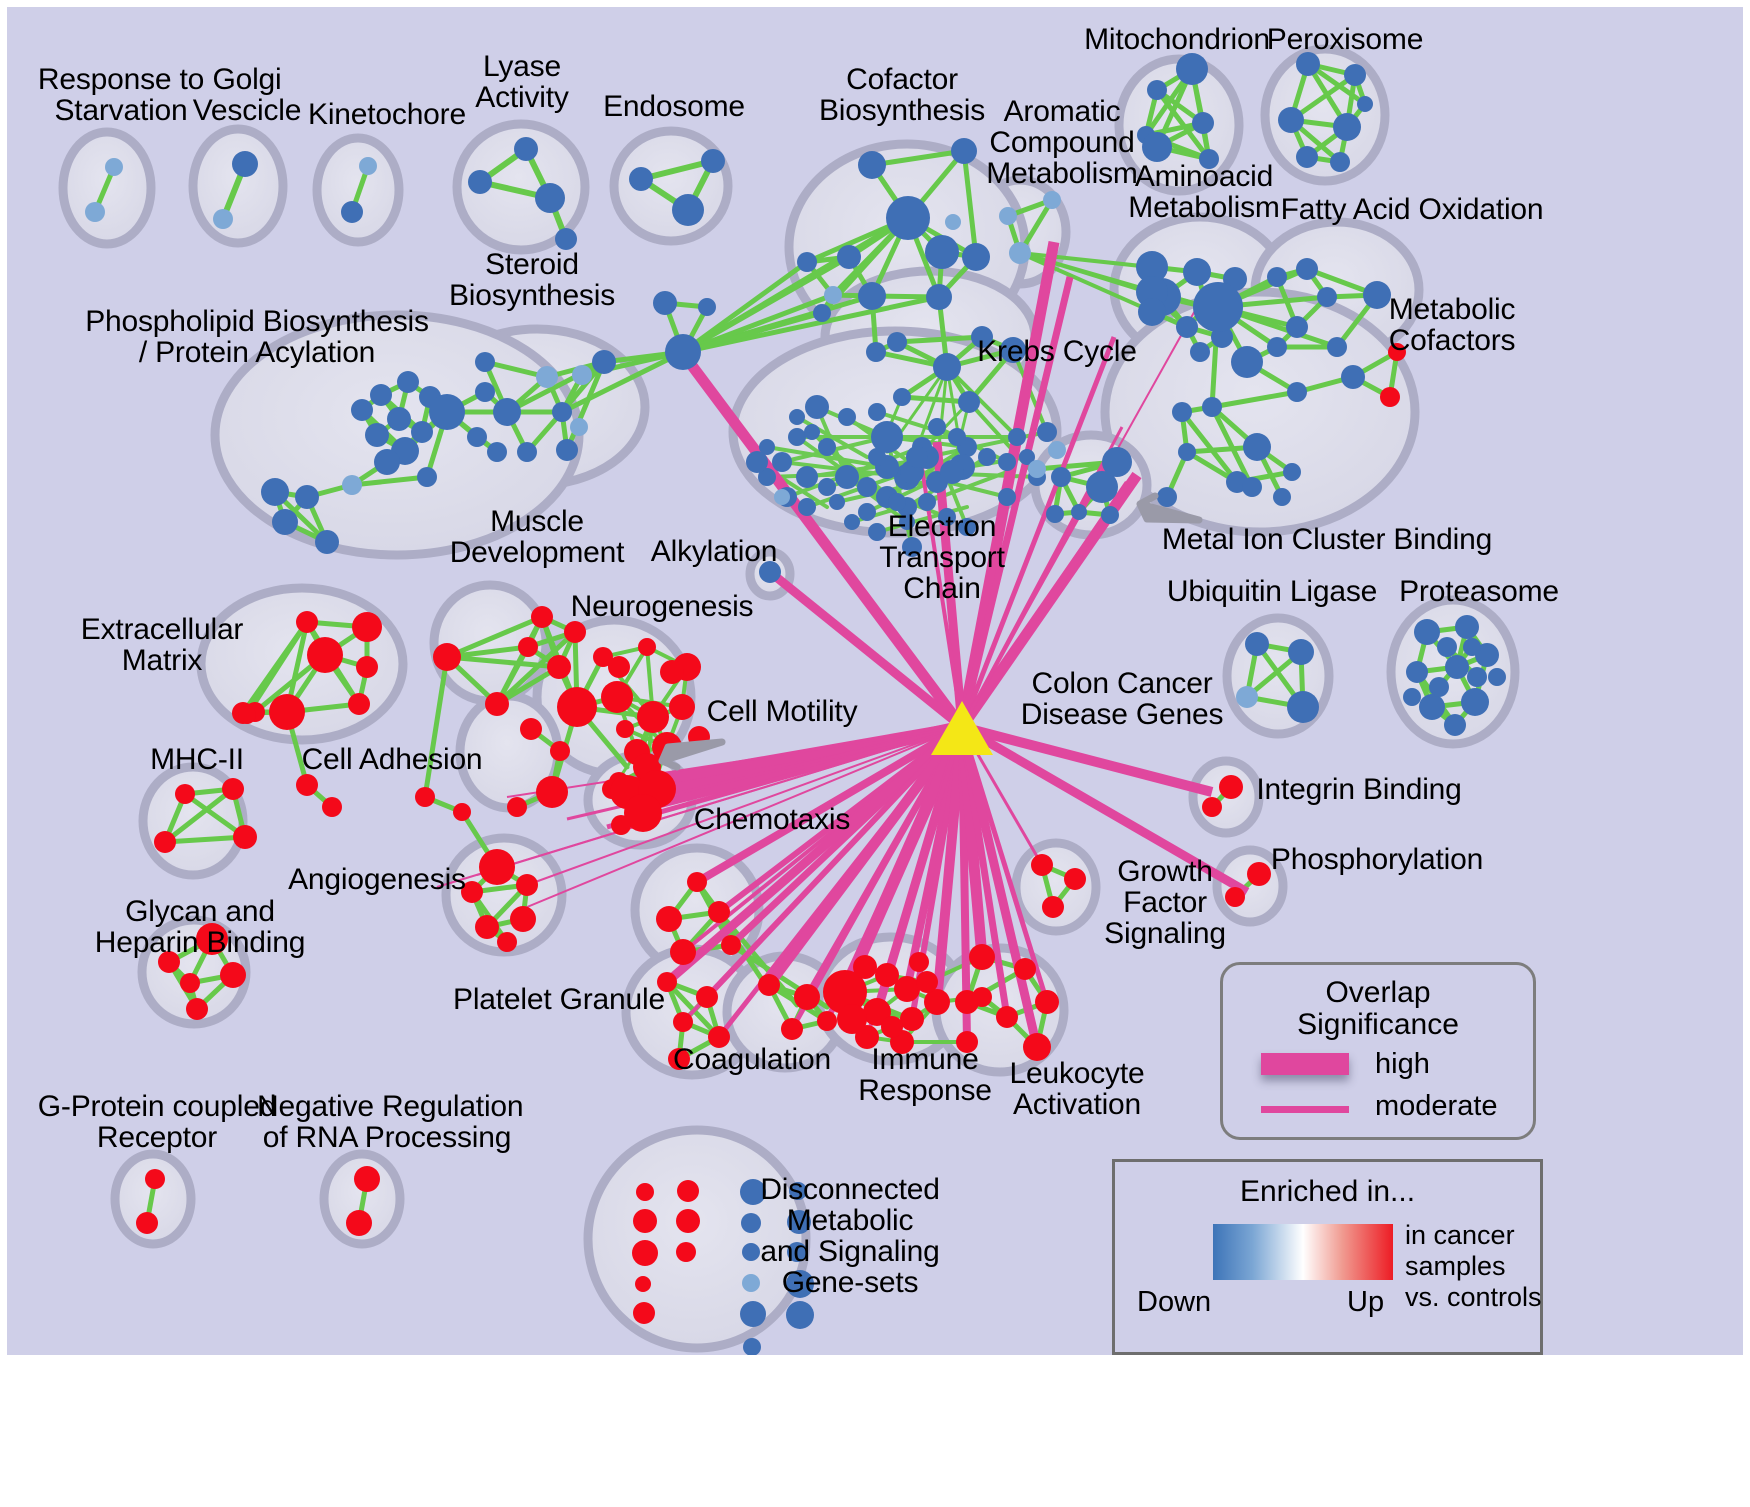  What do you see at coordinates (1473, 1266) in the screenshot?
I see `legend-caption-cancer-vs-controls: in cancer samples vs. controls` at bounding box center [1473, 1266].